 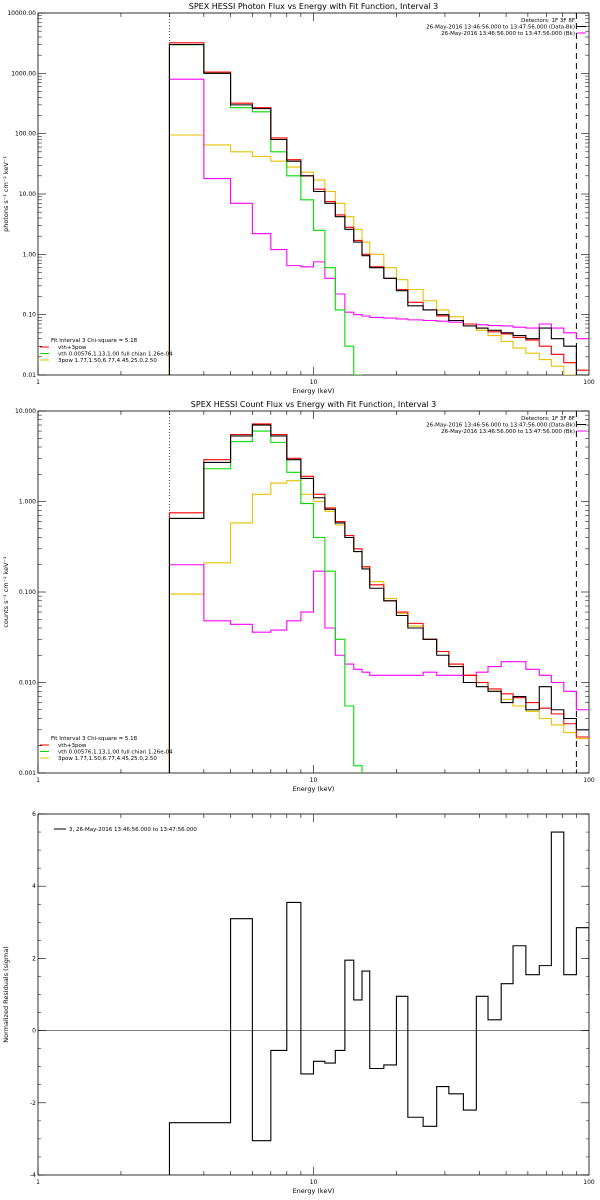 I want to click on y-tick-label: 0.100, so click(x=27, y=592).